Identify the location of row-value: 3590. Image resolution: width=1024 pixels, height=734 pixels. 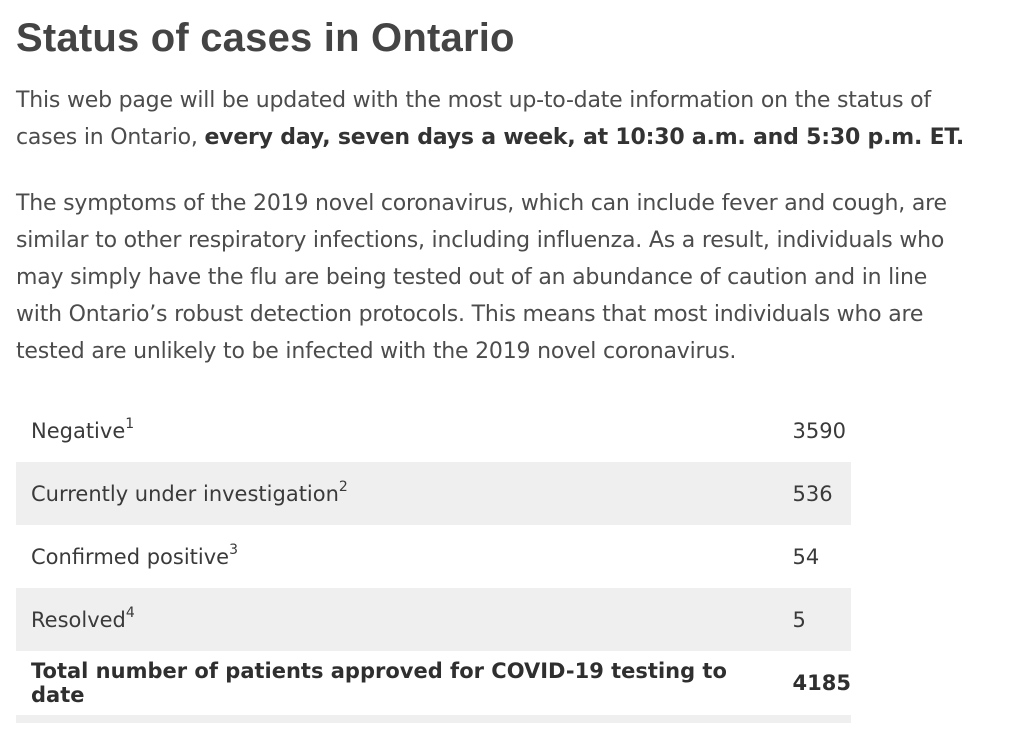
(819, 430).